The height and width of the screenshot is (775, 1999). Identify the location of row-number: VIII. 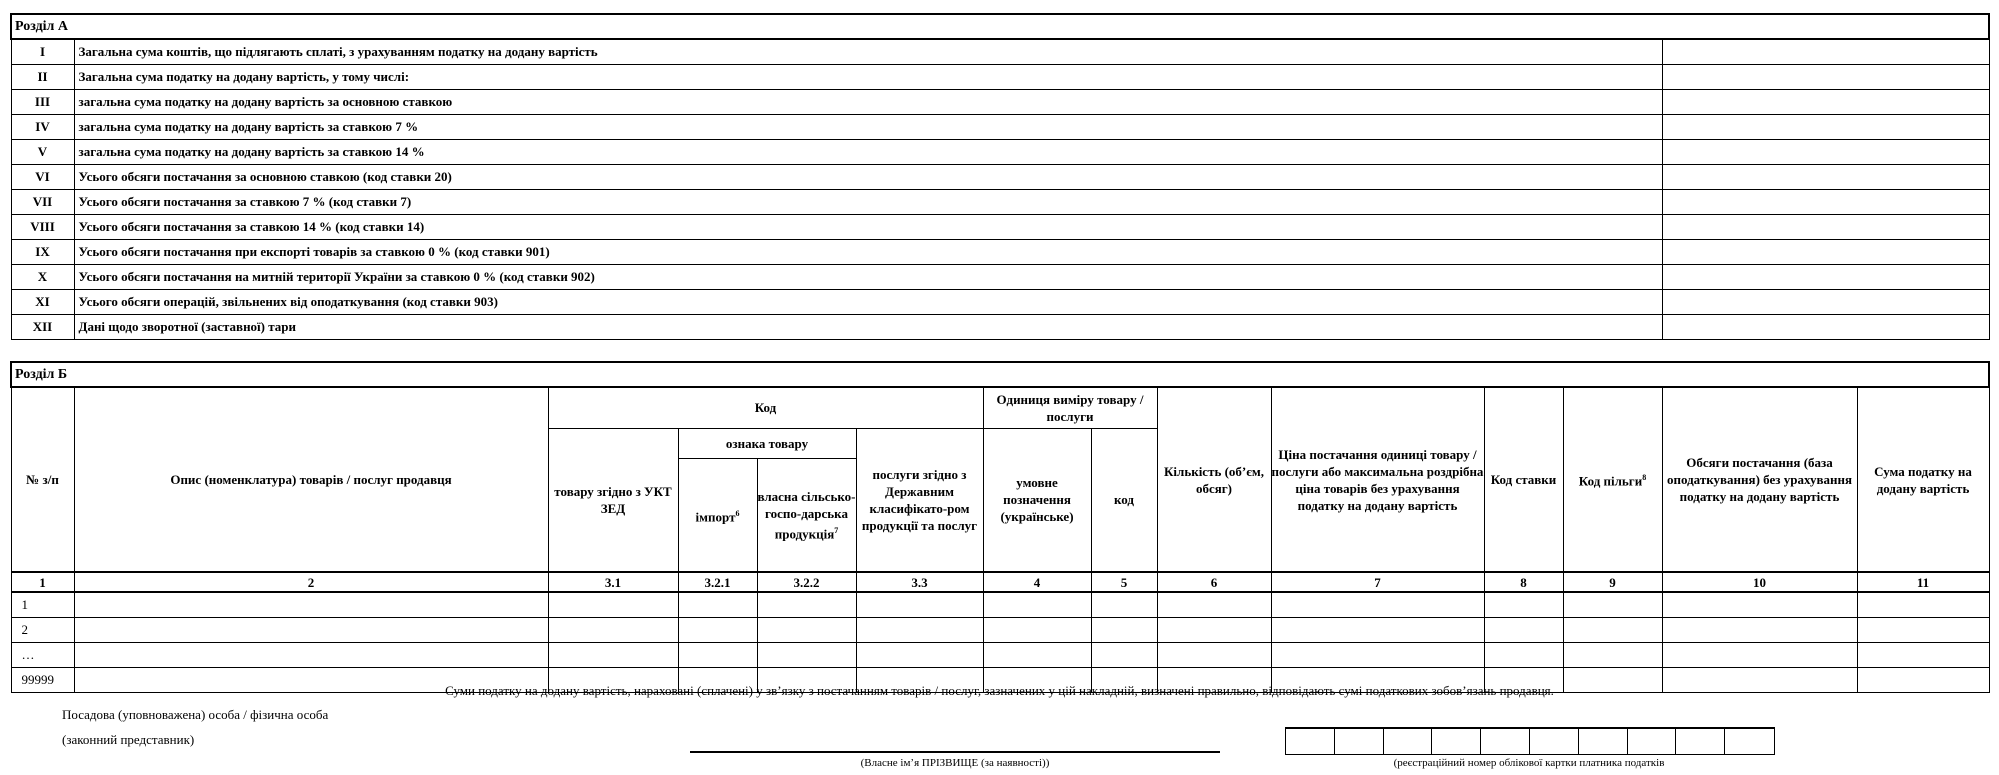
(42, 226).